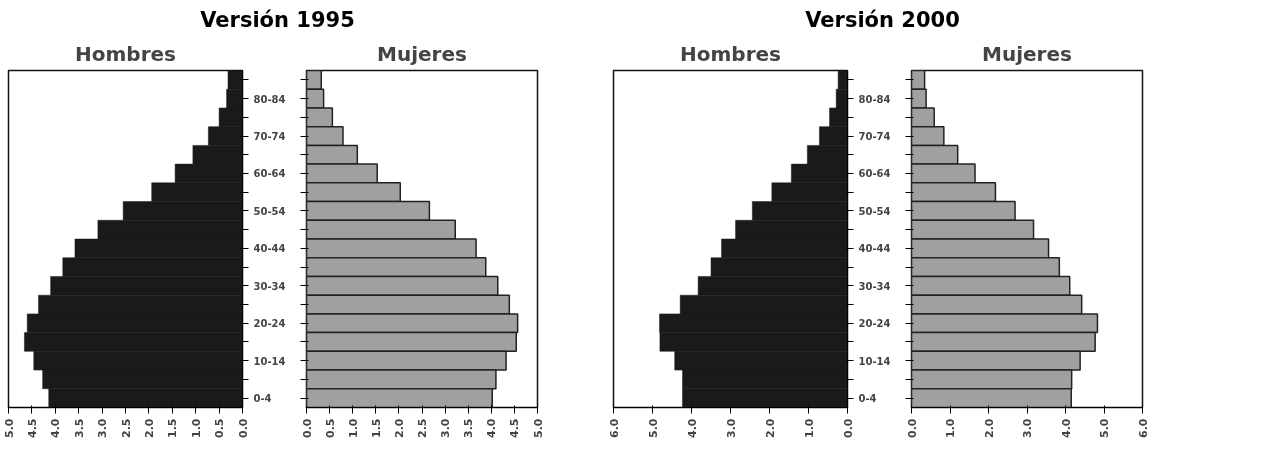  What do you see at coordinates (277, 20) in the screenshot?
I see `chart-title: Versión 1995` at bounding box center [277, 20].